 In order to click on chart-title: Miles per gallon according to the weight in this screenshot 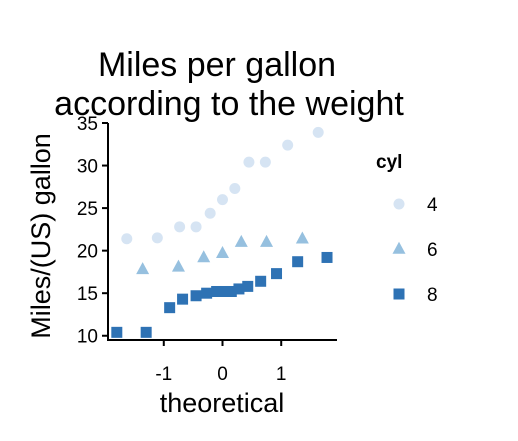, I will do `click(229, 84)`.